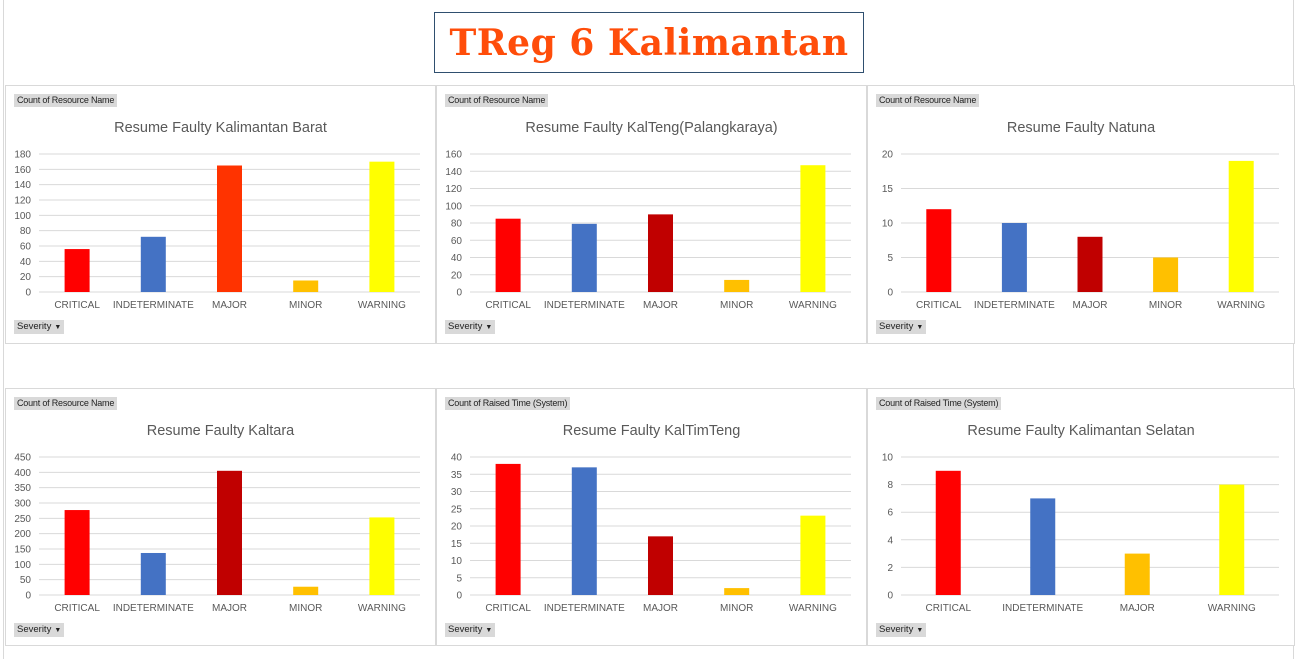 The width and height of the screenshot is (1297, 659). What do you see at coordinates (22, 550) in the screenshot?
I see `y-tick-label: 150` at bounding box center [22, 550].